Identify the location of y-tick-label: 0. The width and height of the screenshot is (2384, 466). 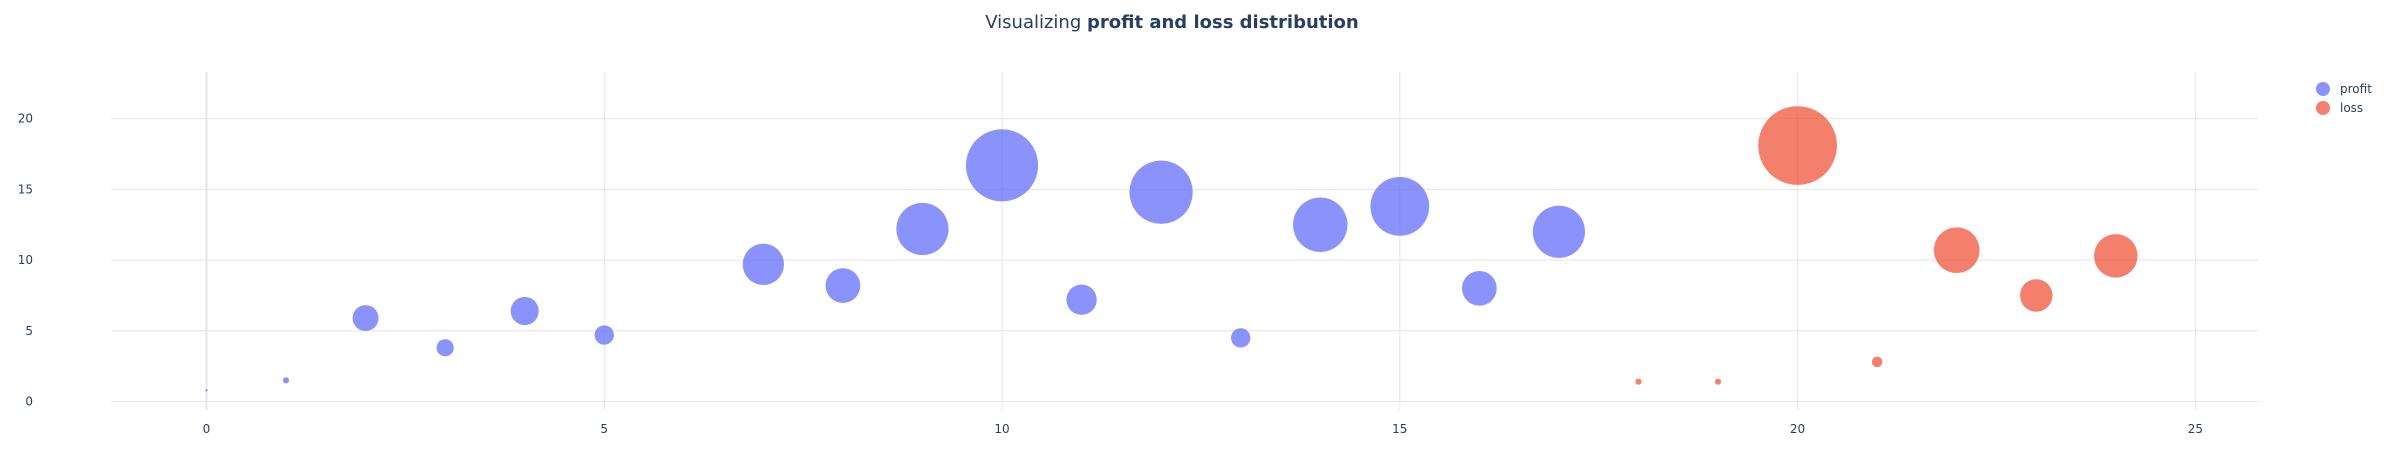
(29, 402).